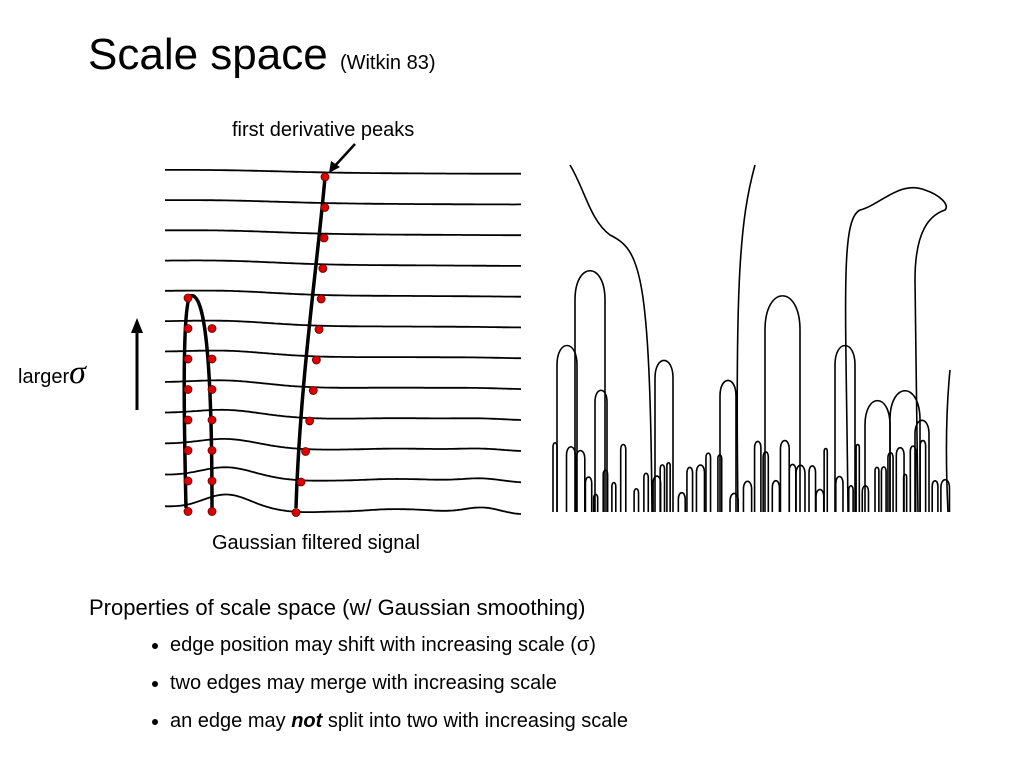 The height and width of the screenshot is (768, 1024). I want to click on sigma: σ, so click(77, 372).